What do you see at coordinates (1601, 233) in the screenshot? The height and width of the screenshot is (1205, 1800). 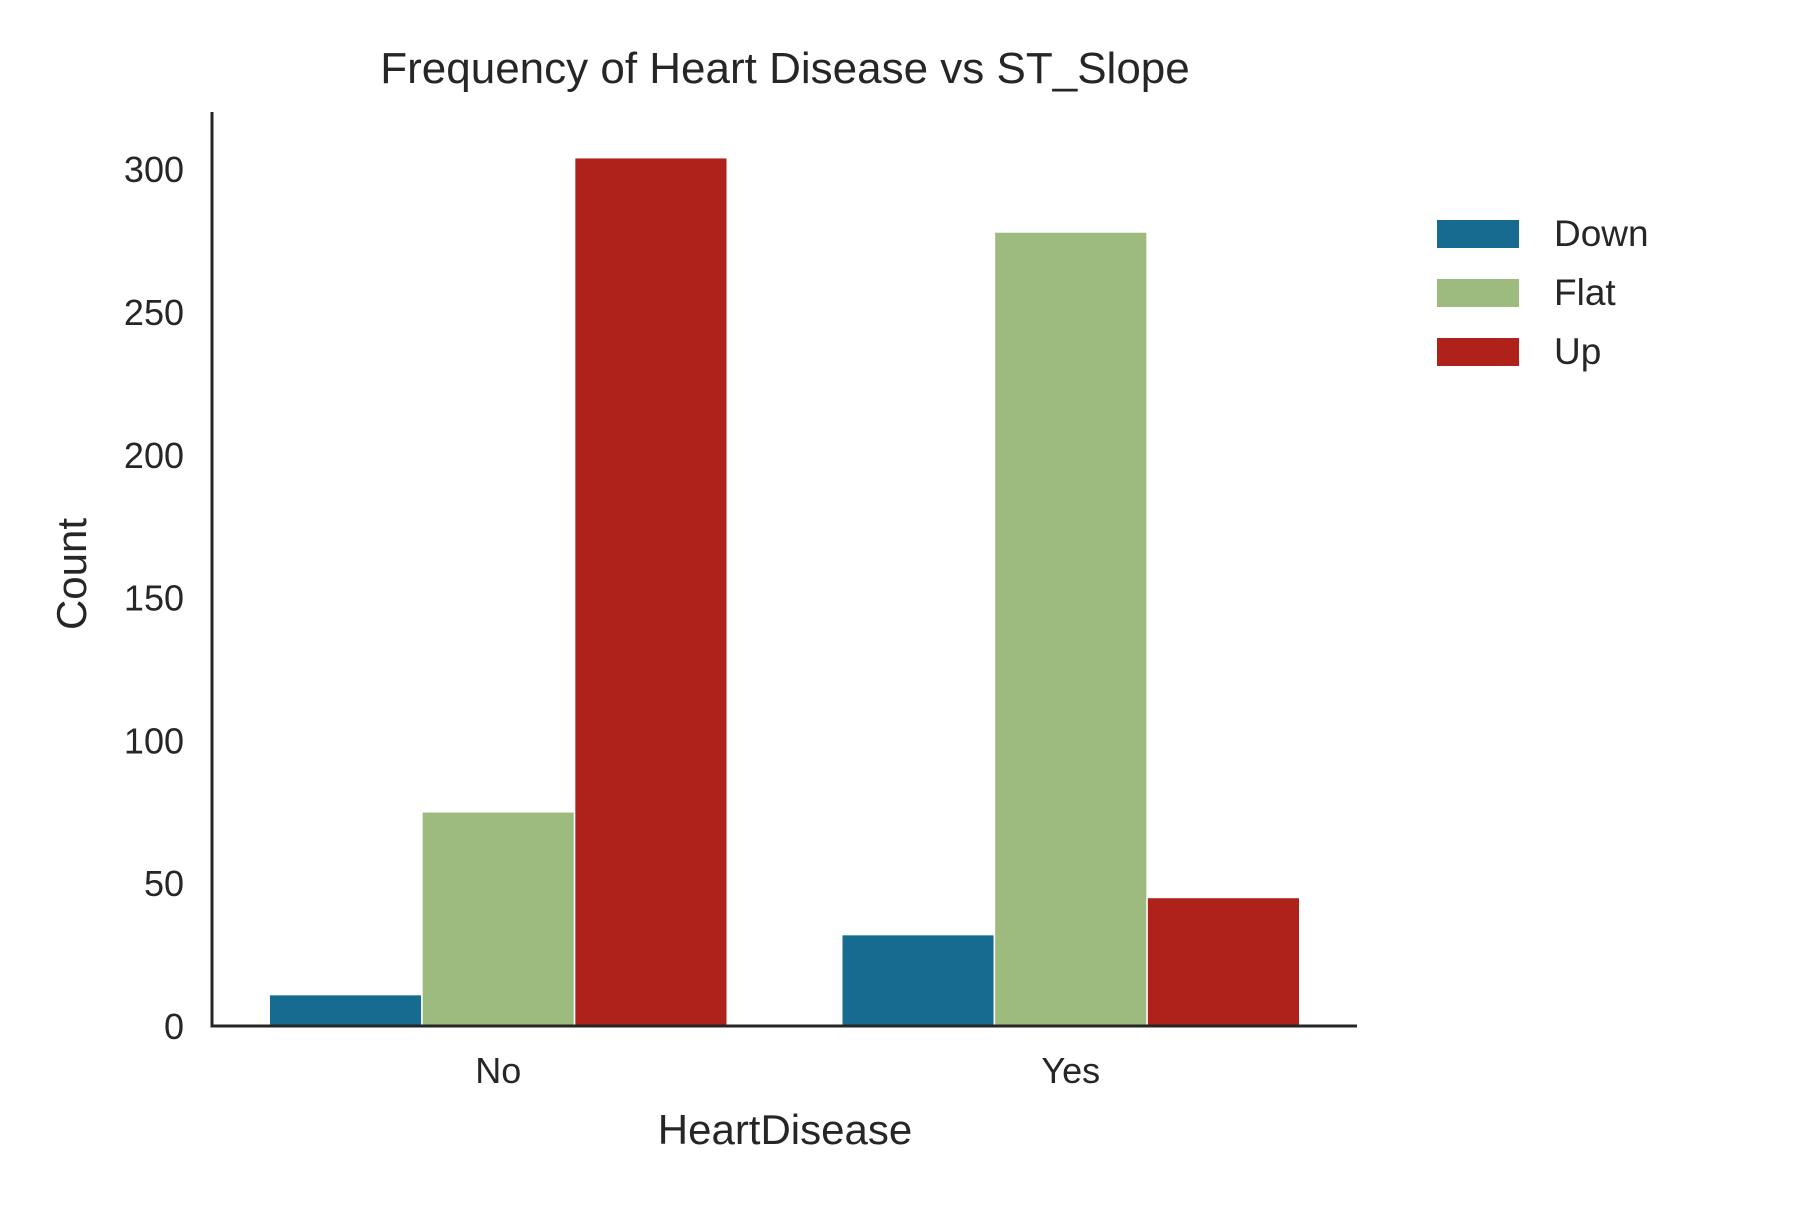 I see `legend-label-down: Down` at bounding box center [1601, 233].